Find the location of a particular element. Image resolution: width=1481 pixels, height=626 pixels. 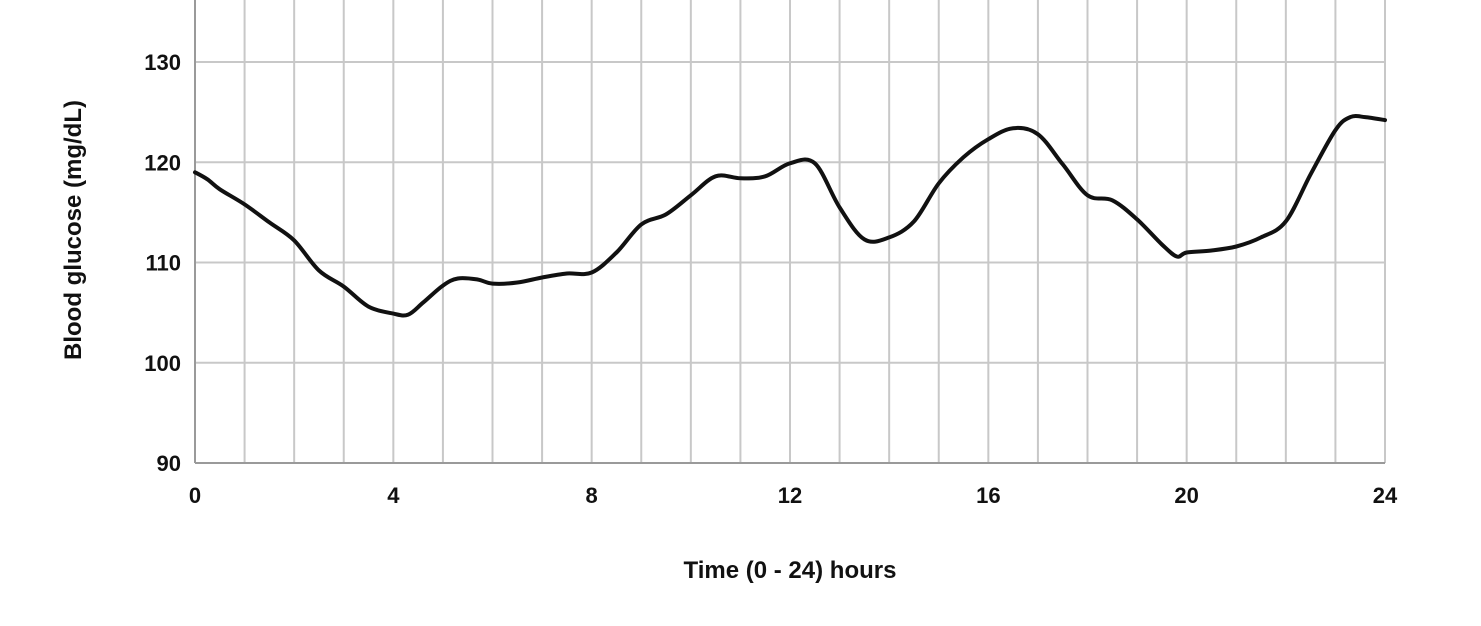

x-tick-label: 20 is located at coordinates (1186, 495).